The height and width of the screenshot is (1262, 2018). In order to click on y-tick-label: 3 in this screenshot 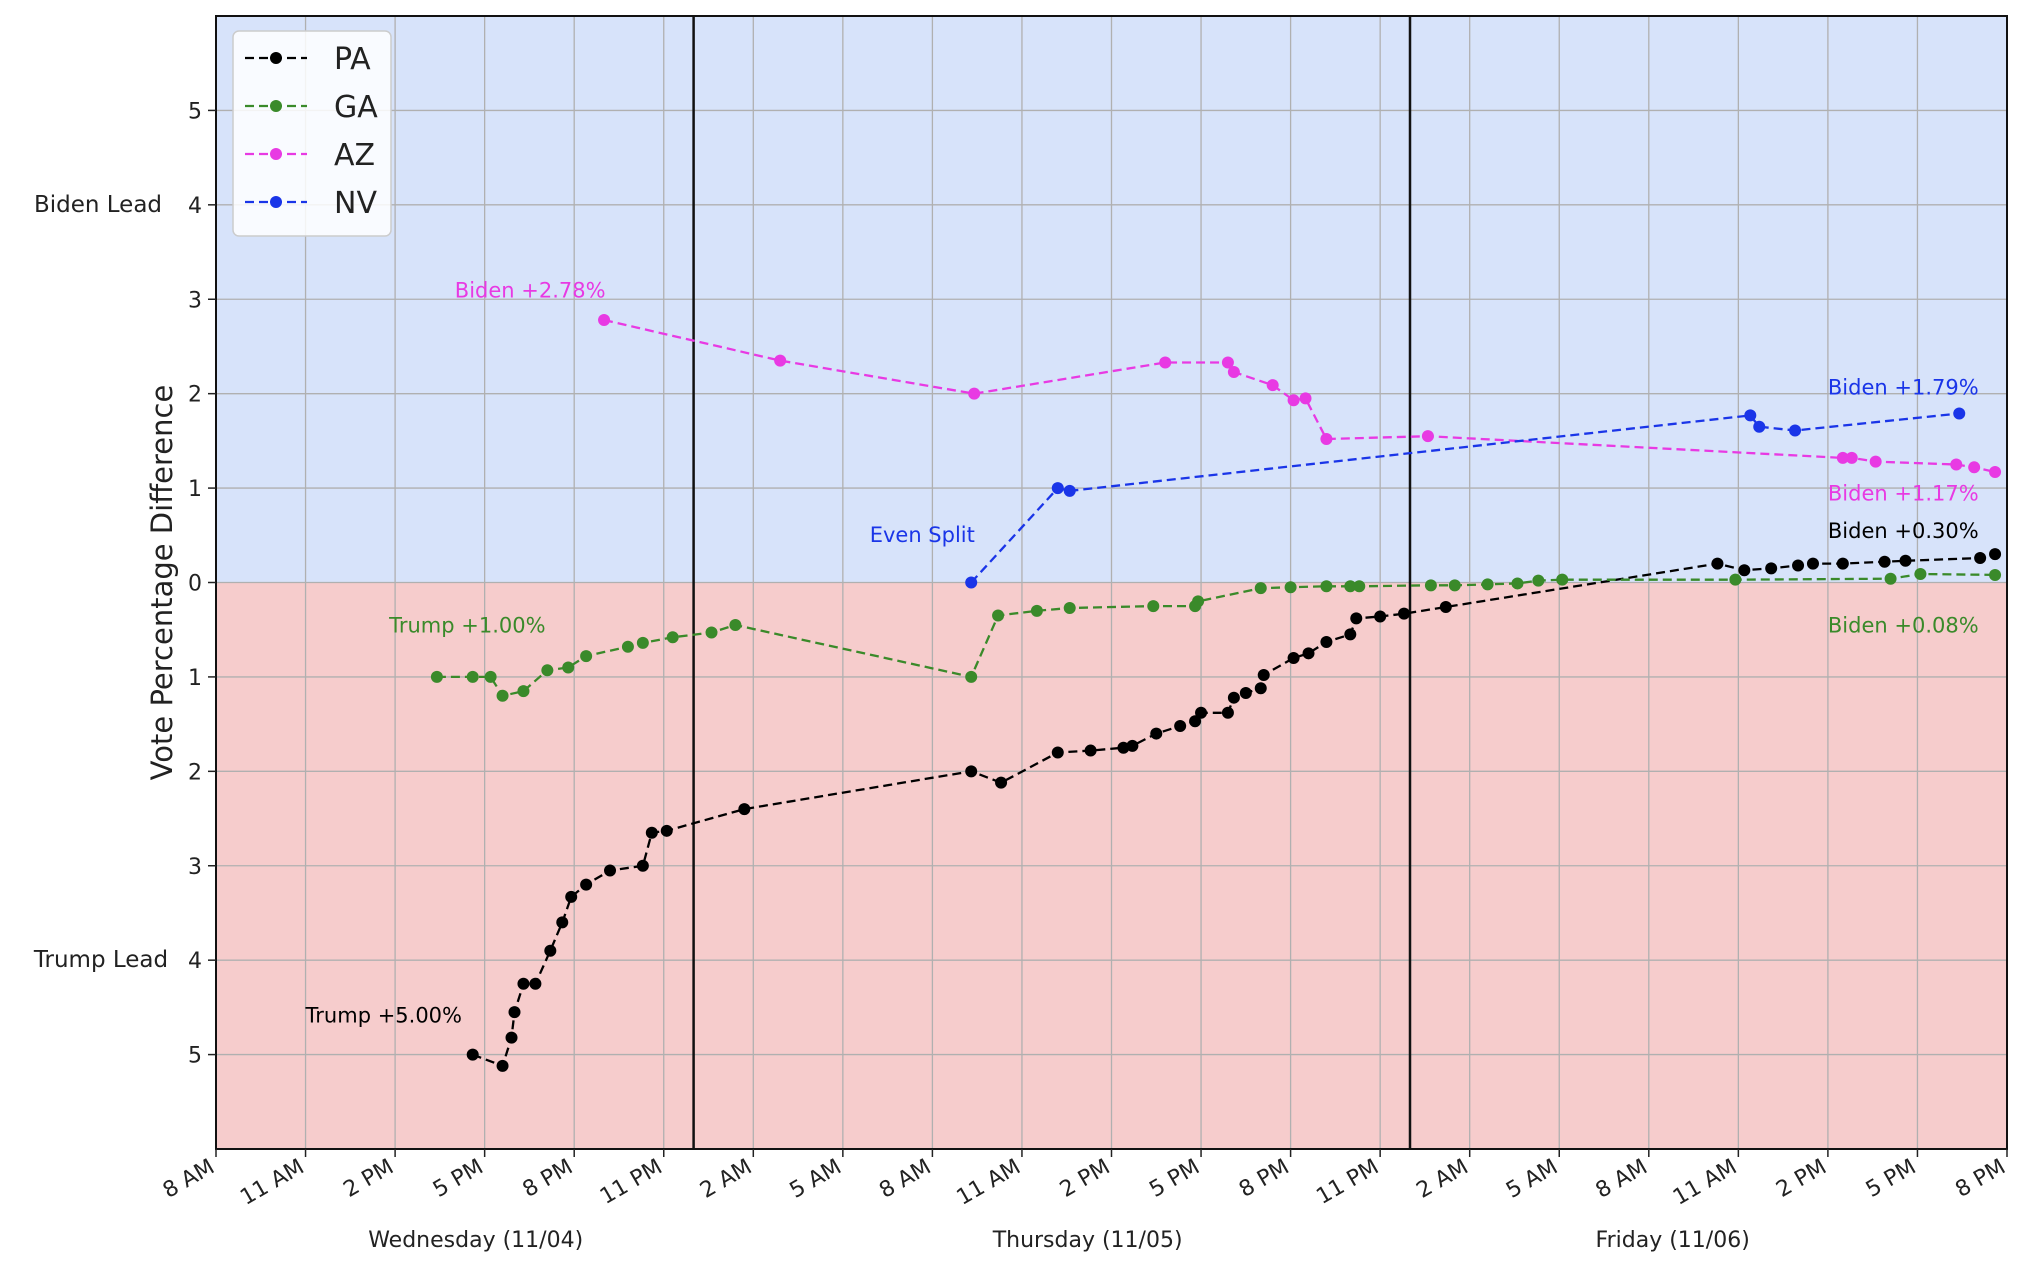, I will do `click(195, 300)`.